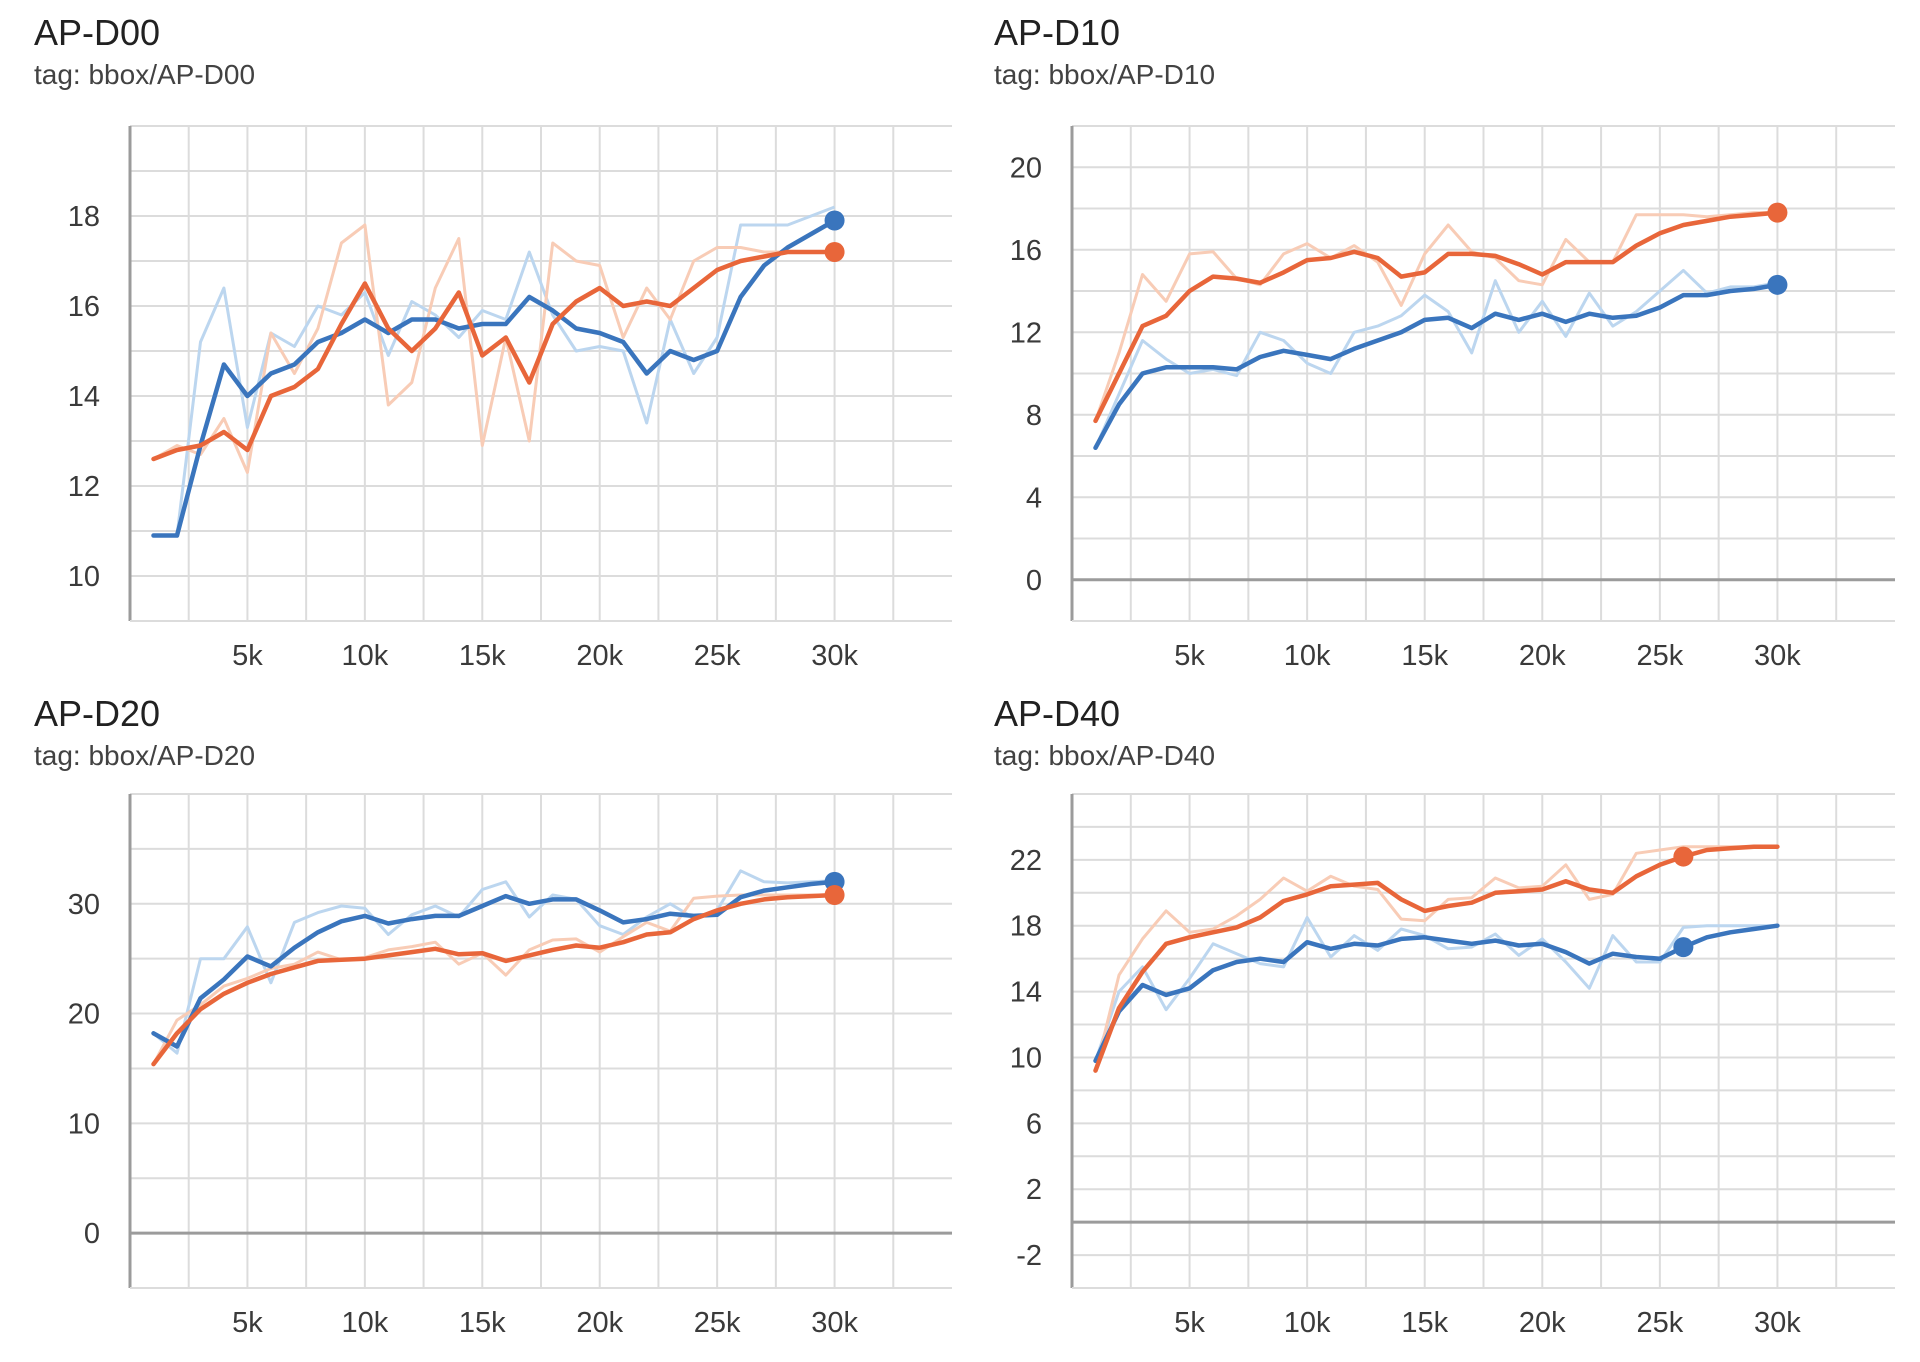 The width and height of the screenshot is (1920, 1362). Describe the element at coordinates (97, 713) in the screenshot. I see `panel-title: AP-D20` at that location.